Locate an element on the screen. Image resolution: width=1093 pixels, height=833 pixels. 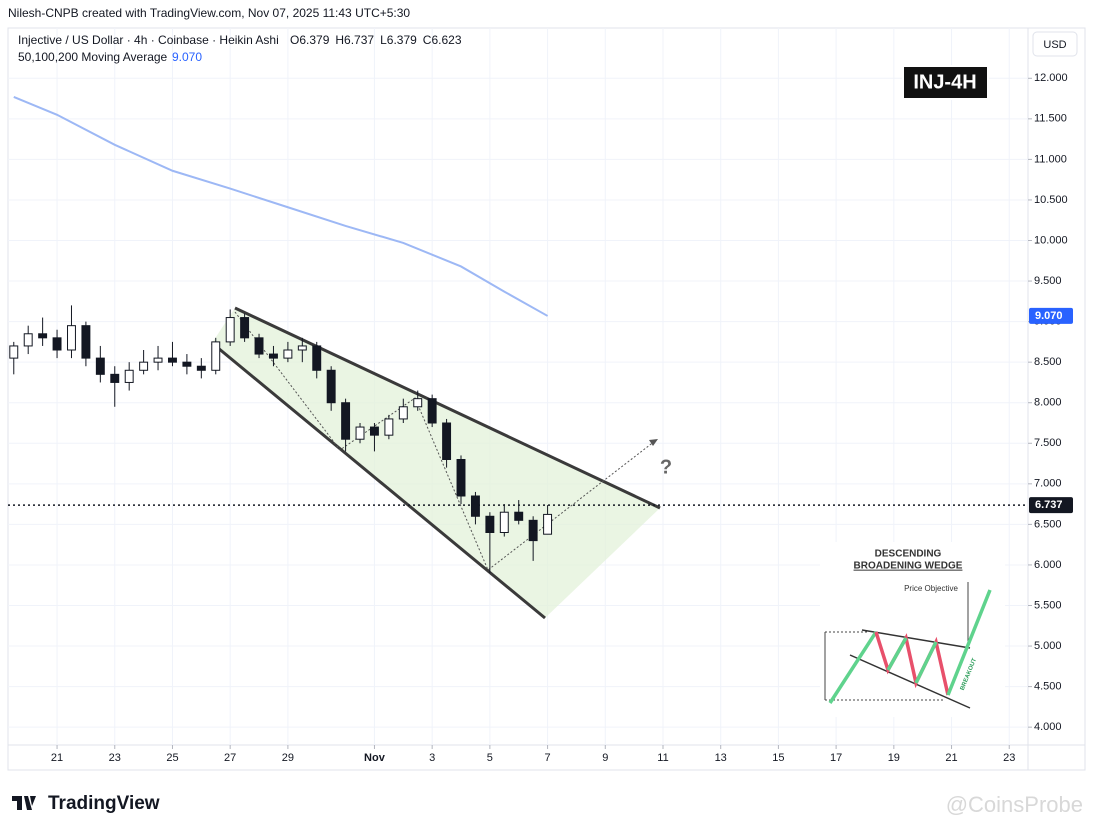
projection-arrow is located at coordinates (653, 442).